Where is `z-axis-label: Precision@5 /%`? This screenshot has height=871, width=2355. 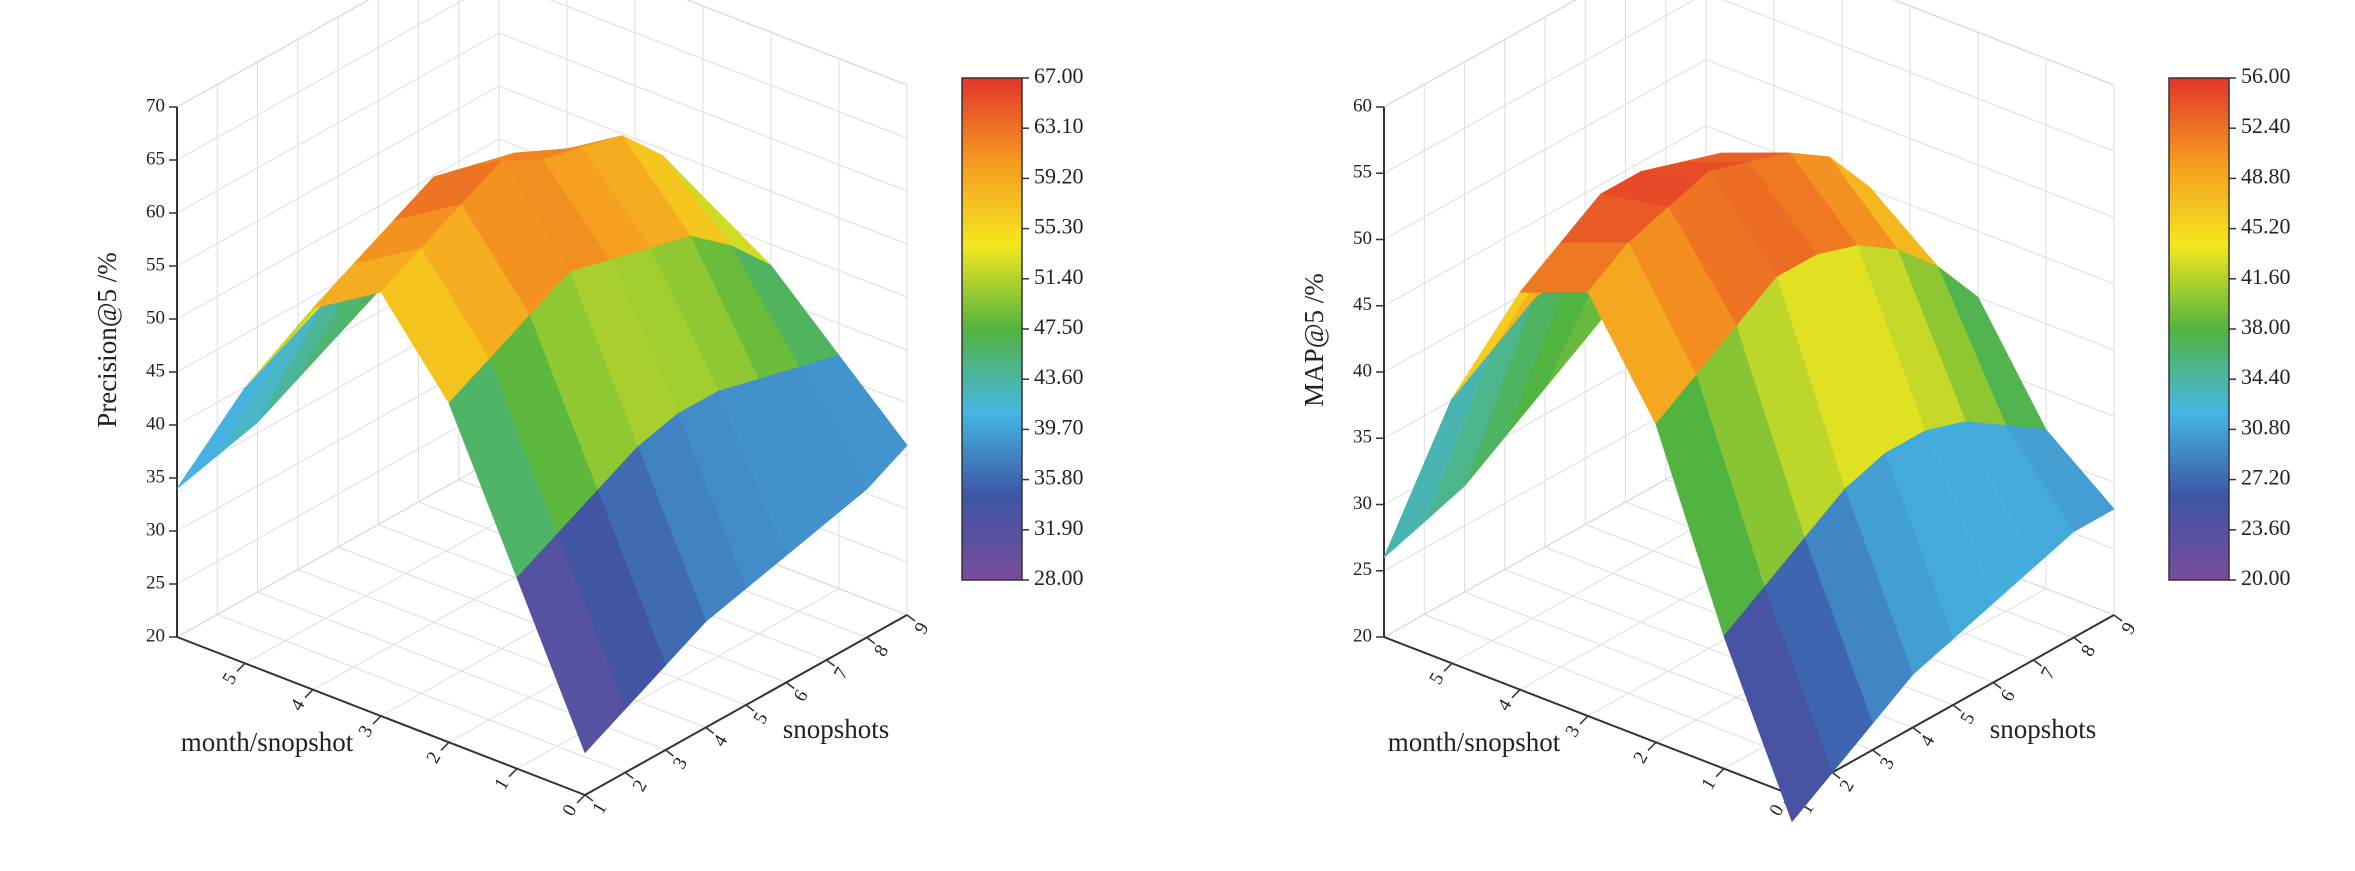
z-axis-label: Precision@5 /% is located at coordinates (107, 340).